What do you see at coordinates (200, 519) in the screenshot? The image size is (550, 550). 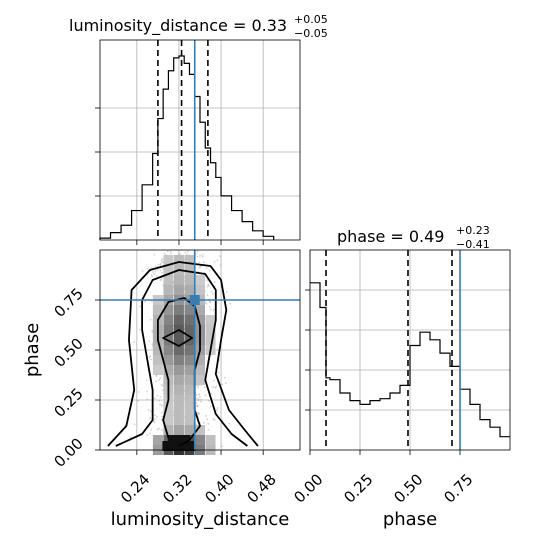 I see `xlabel-luminosity-distance: luminosity_distance` at bounding box center [200, 519].